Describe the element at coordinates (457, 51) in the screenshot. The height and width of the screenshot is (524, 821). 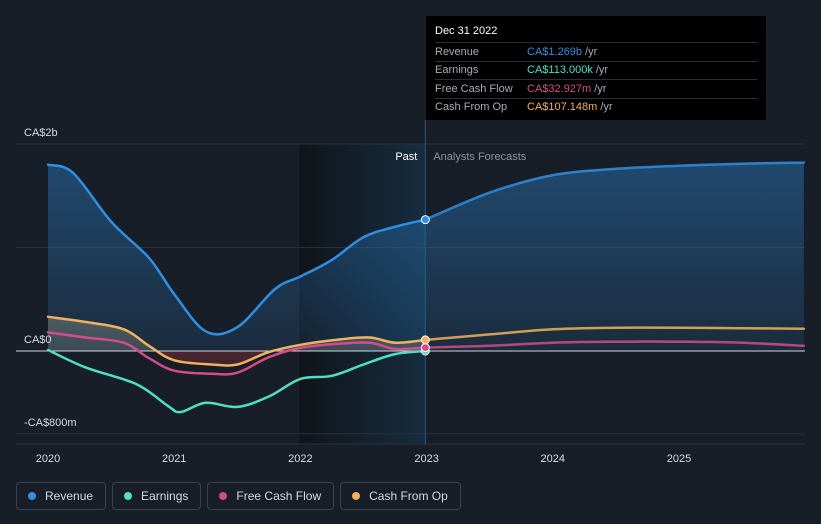
I see `tooltip-label: Revenue` at that location.